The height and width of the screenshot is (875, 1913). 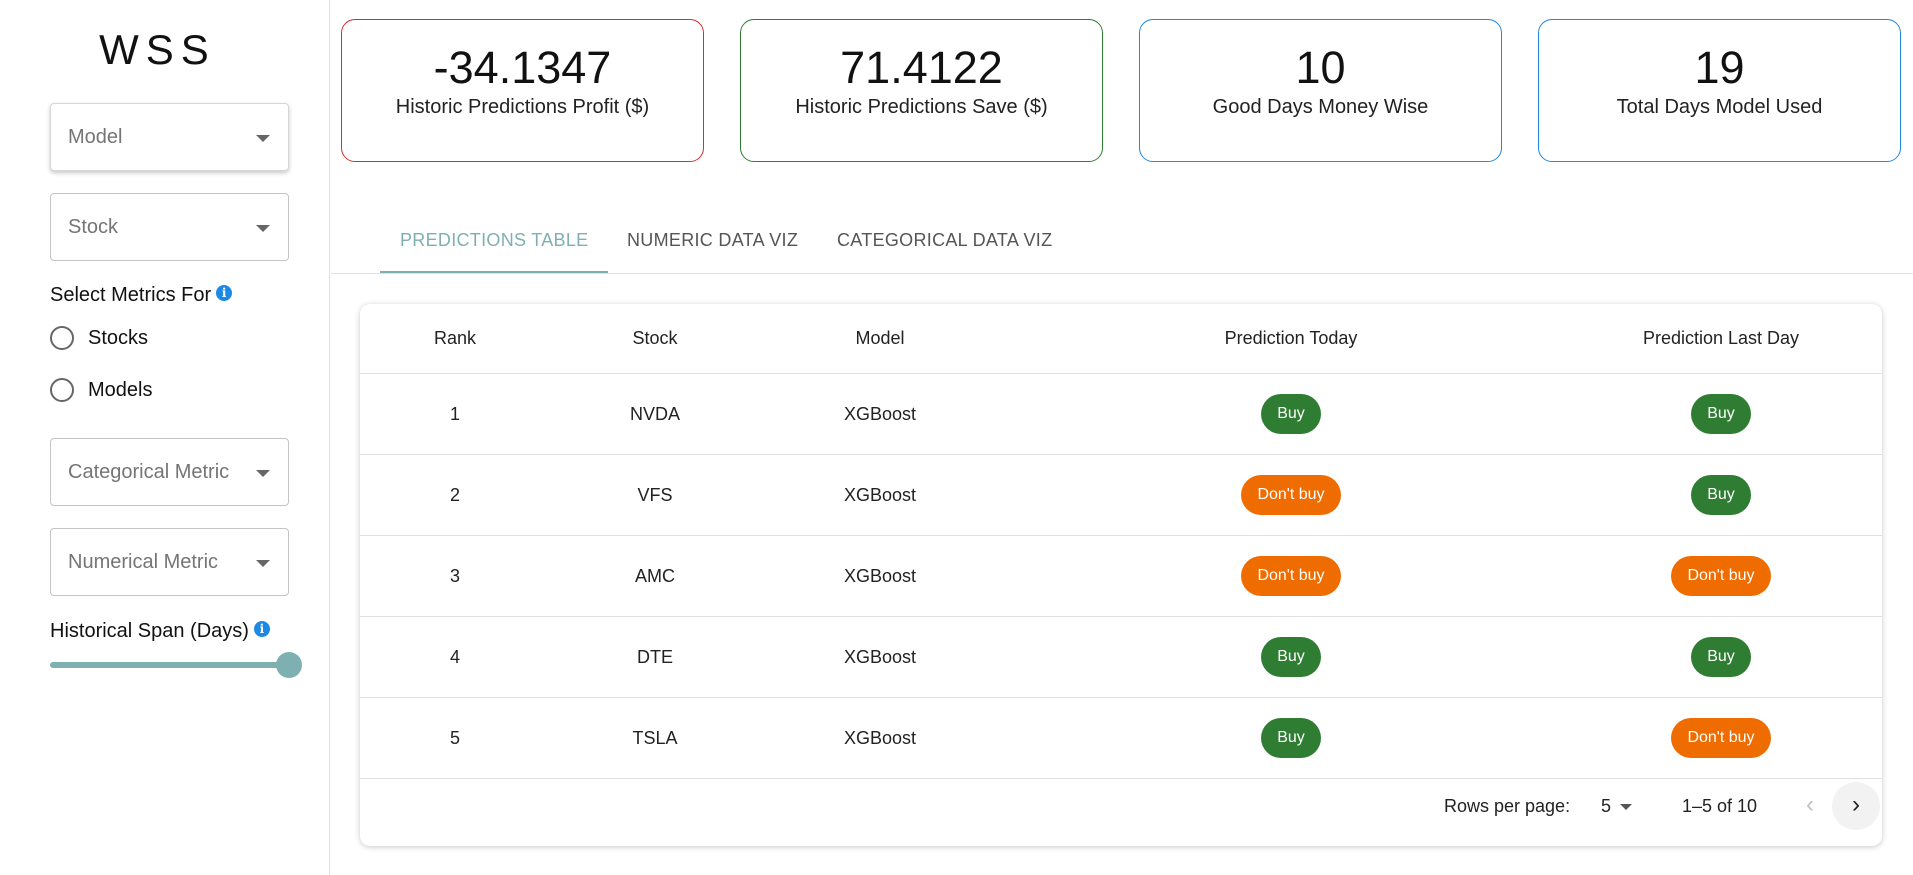 I want to click on stock-select: Stock, so click(x=169, y=227).